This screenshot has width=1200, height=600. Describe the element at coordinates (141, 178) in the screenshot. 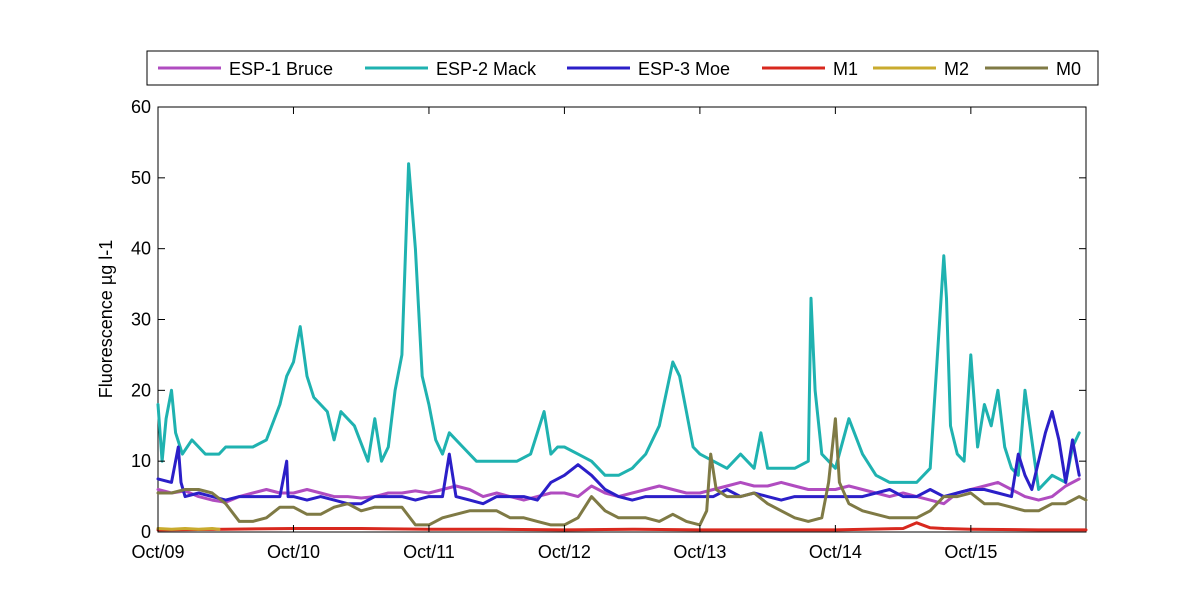

I see `y-tick-label: 50` at that location.